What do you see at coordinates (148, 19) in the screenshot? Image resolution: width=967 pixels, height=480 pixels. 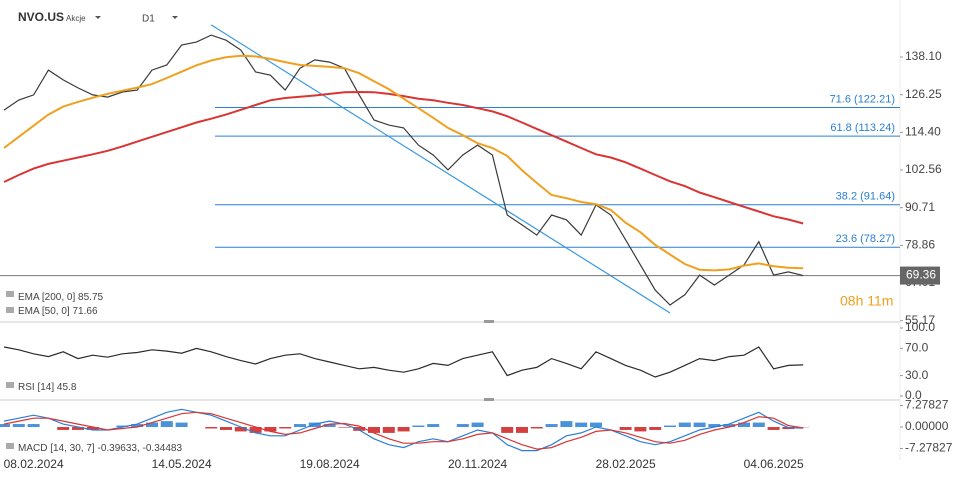 I see `interval: D1` at bounding box center [148, 19].